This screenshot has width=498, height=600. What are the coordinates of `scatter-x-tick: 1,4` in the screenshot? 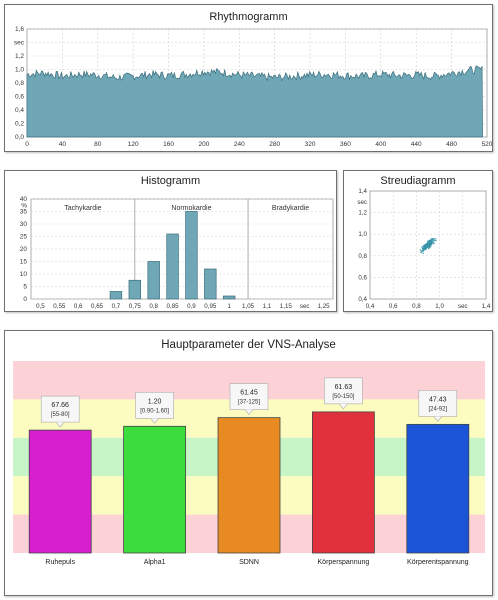 It's located at (486, 306).